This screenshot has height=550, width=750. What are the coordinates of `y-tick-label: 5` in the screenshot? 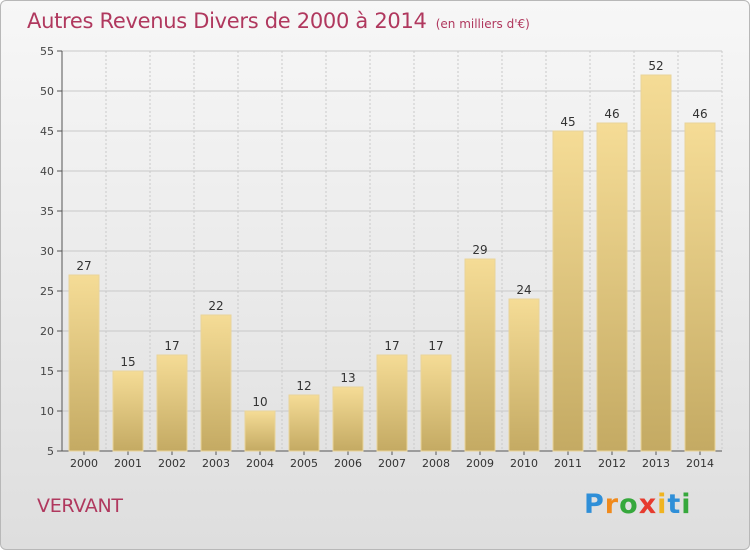 It's located at (50, 451).